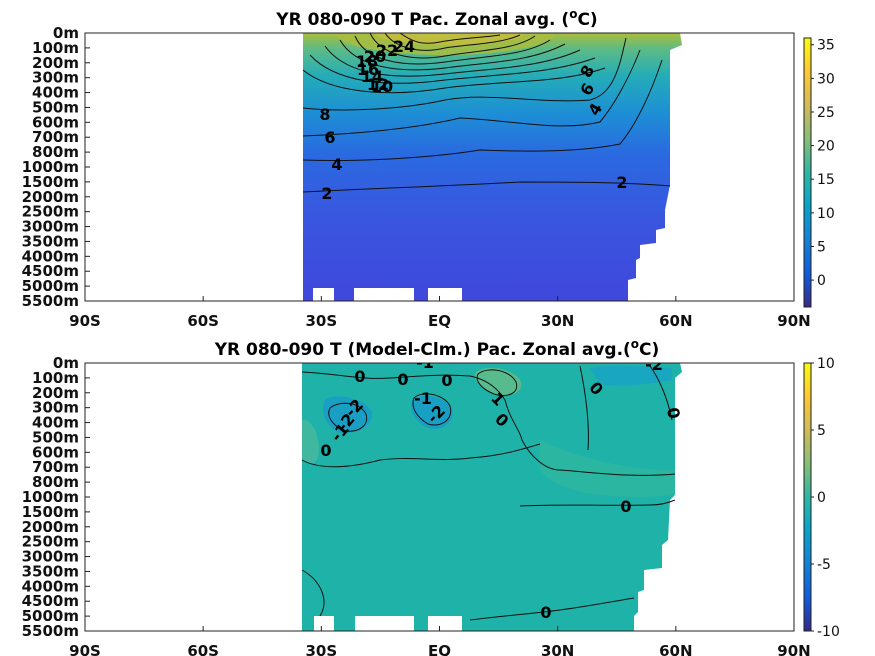 The height and width of the screenshot is (656, 875). What do you see at coordinates (66, 363) in the screenshot?
I see `y-tick-label: 0m` at bounding box center [66, 363].